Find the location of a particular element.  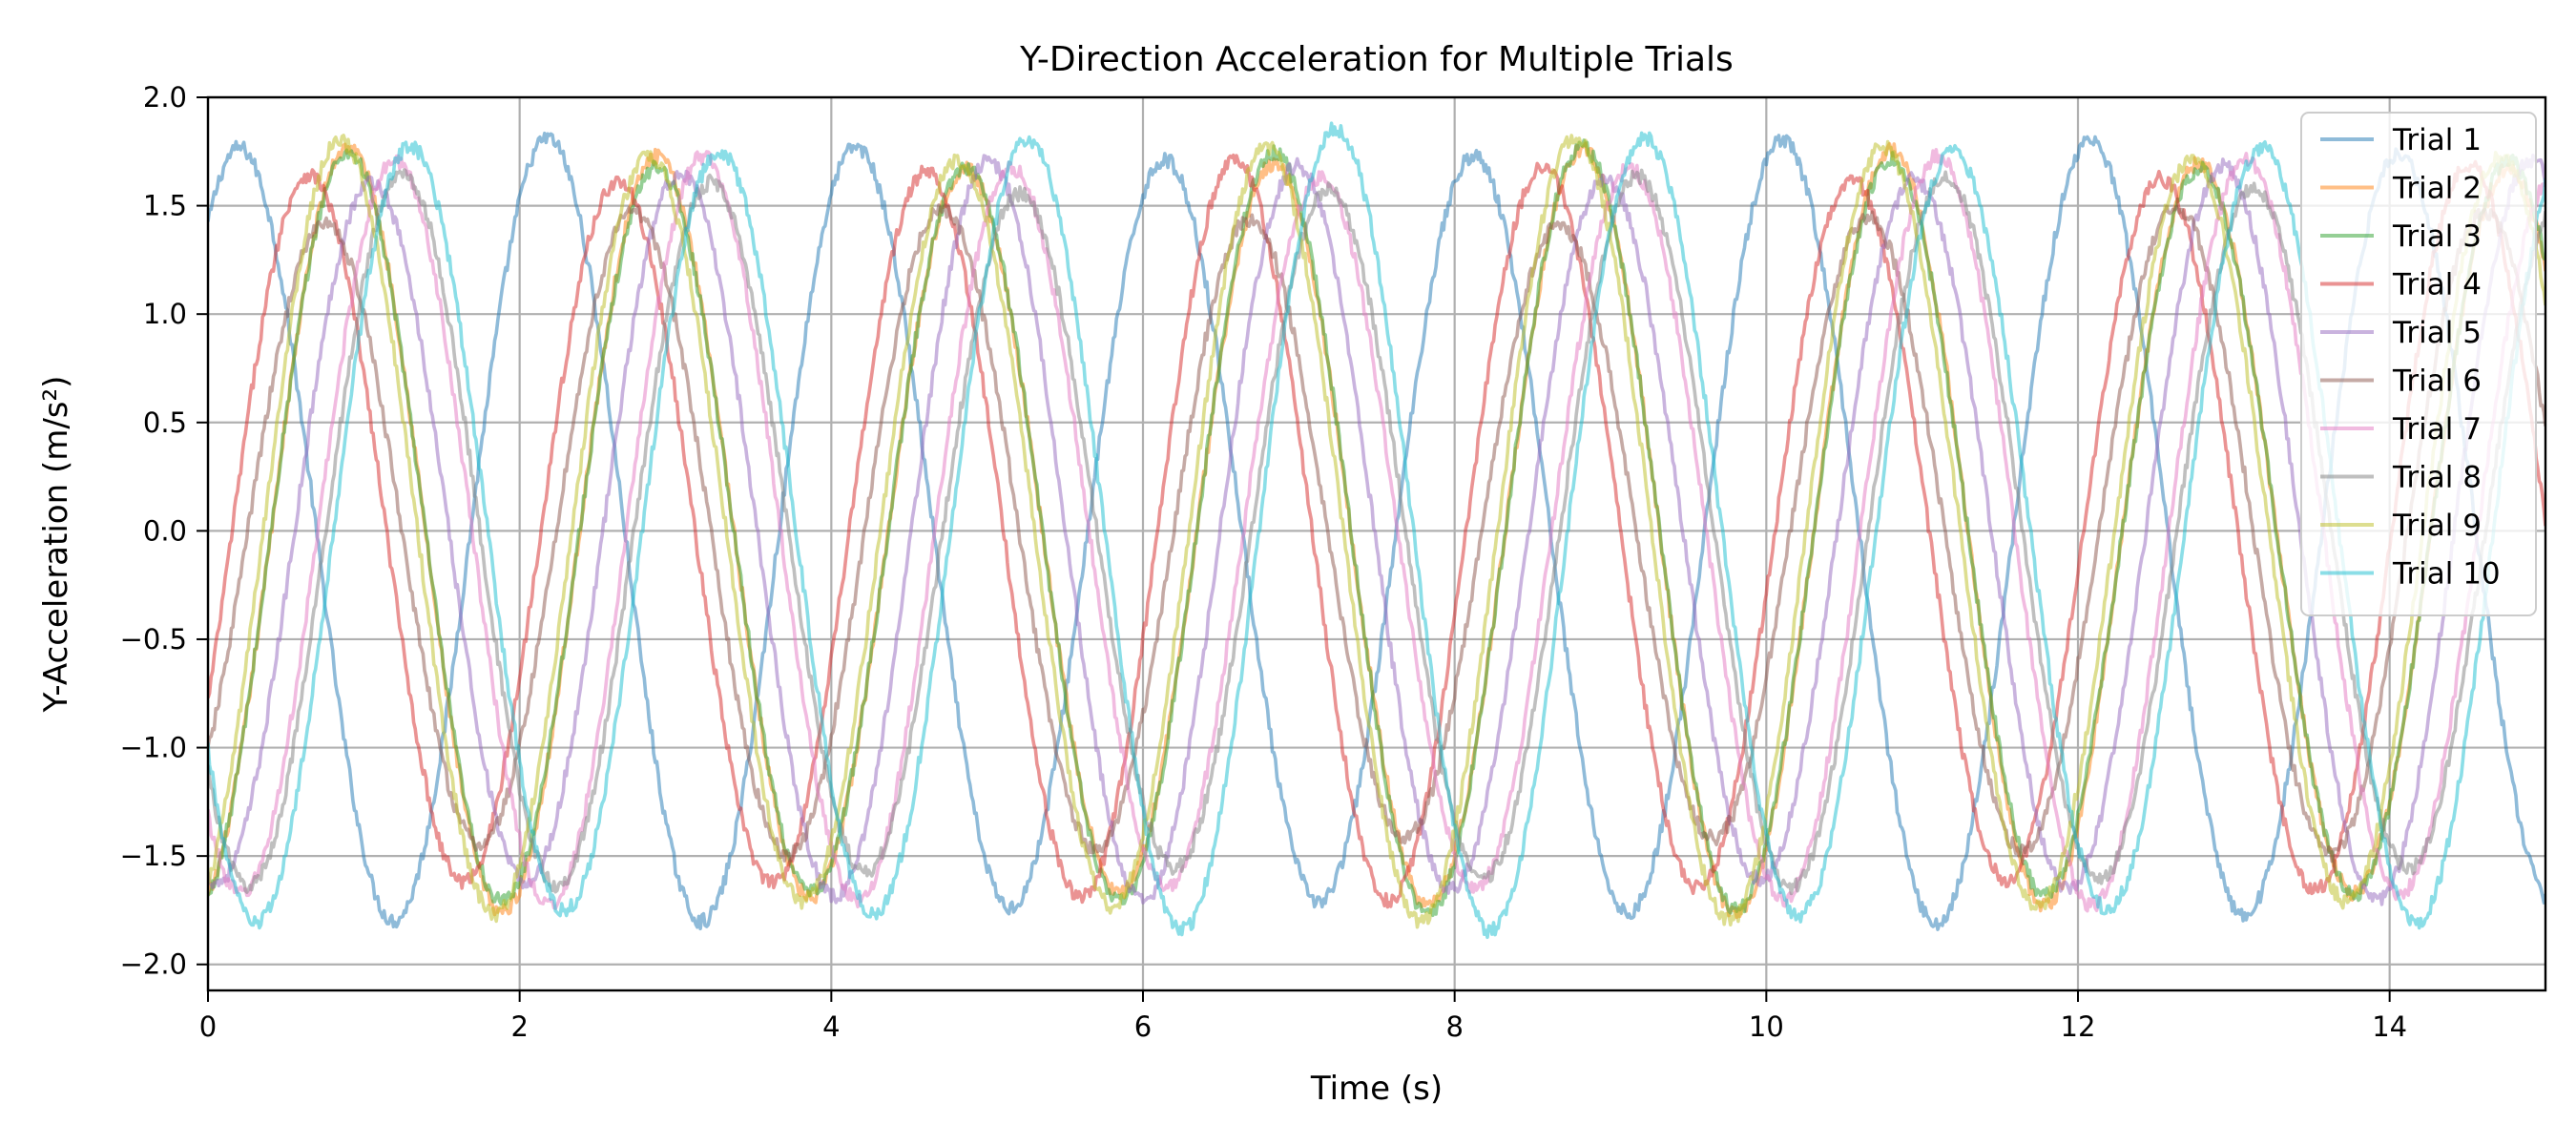

y-axis-ticks: −2.0 −1.5 −1.0 −0.5 0.0 0.5 1.0 1.5 2.0 is located at coordinates (164, 531).